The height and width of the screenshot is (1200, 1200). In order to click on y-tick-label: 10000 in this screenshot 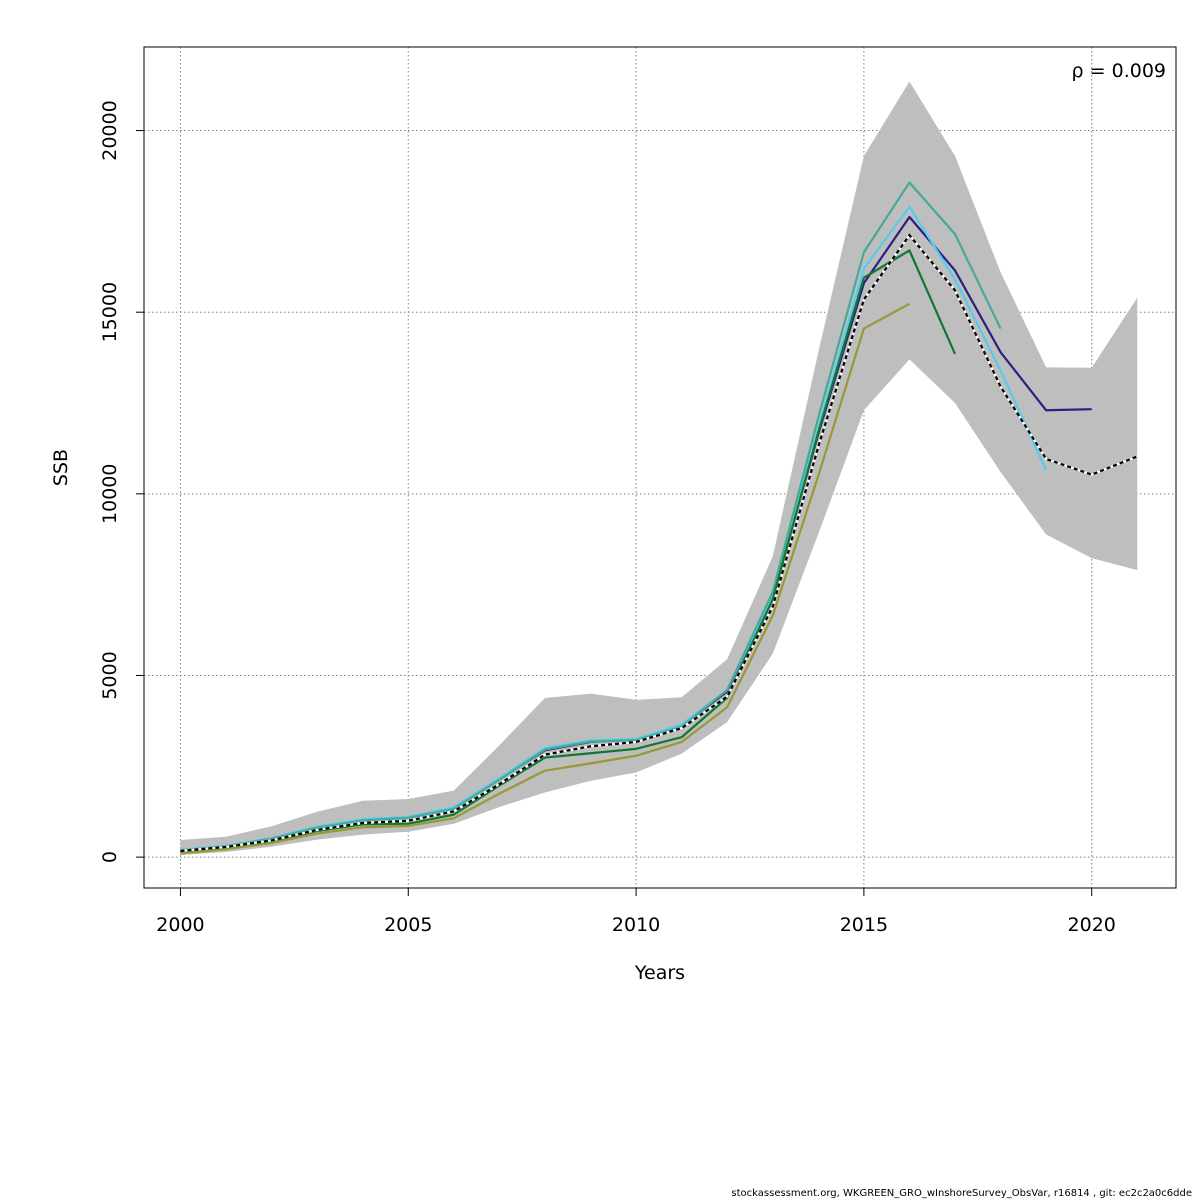, I will do `click(110, 494)`.